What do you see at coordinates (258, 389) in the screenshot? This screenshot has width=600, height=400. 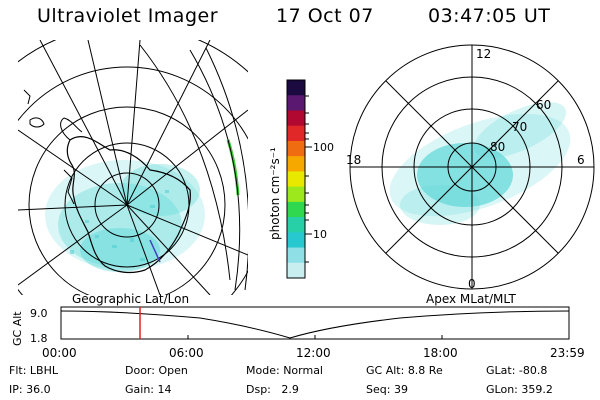 I see `dsp-label: Dsp:` at bounding box center [258, 389].